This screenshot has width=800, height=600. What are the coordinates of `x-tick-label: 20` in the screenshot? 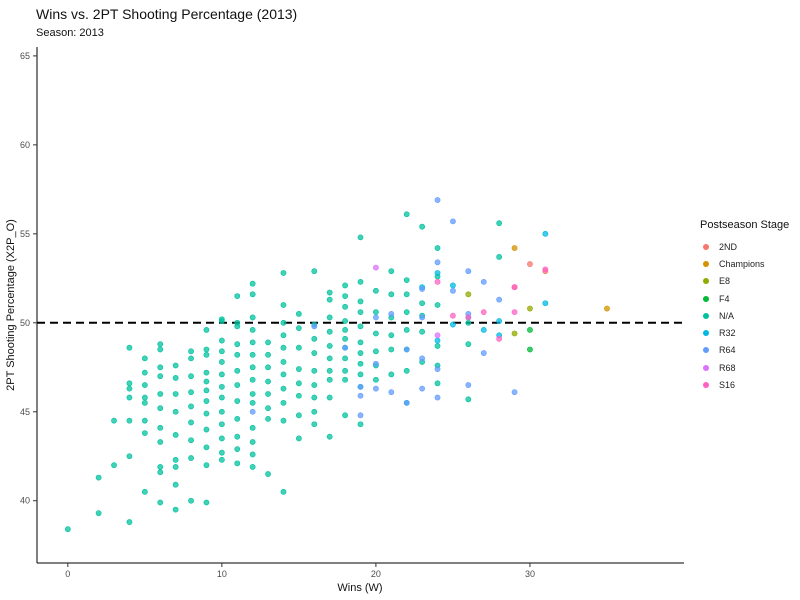 It's located at (376, 574).